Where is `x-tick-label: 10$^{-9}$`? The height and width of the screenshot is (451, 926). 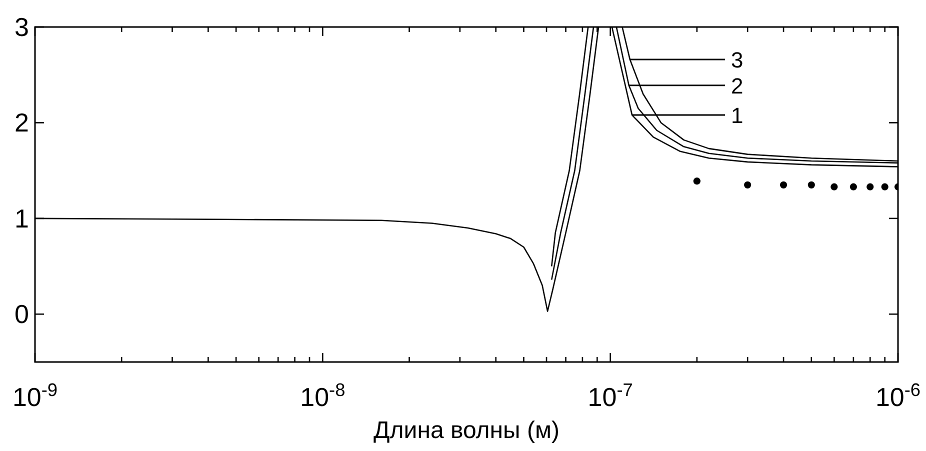
x-tick-label: 10$^{-9}$ is located at coordinates (35, 396).